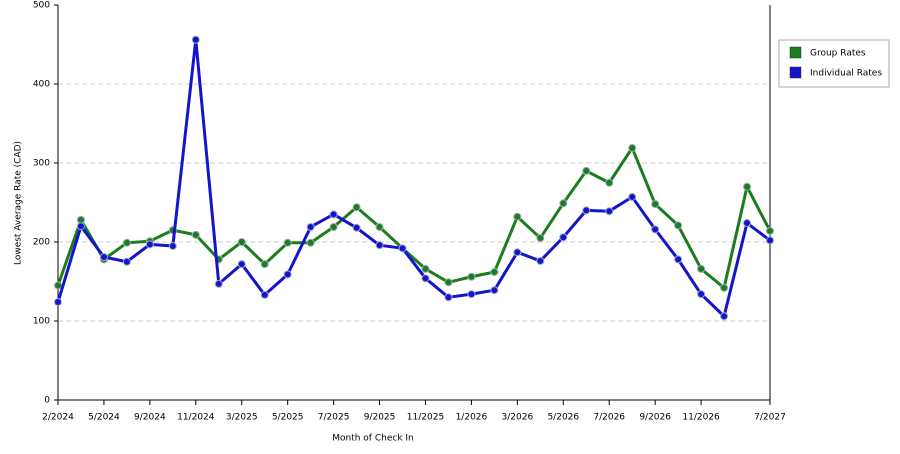 The height and width of the screenshot is (454, 900). Describe the element at coordinates (41, 164) in the screenshot. I see `y-tick-label: 300` at that location.